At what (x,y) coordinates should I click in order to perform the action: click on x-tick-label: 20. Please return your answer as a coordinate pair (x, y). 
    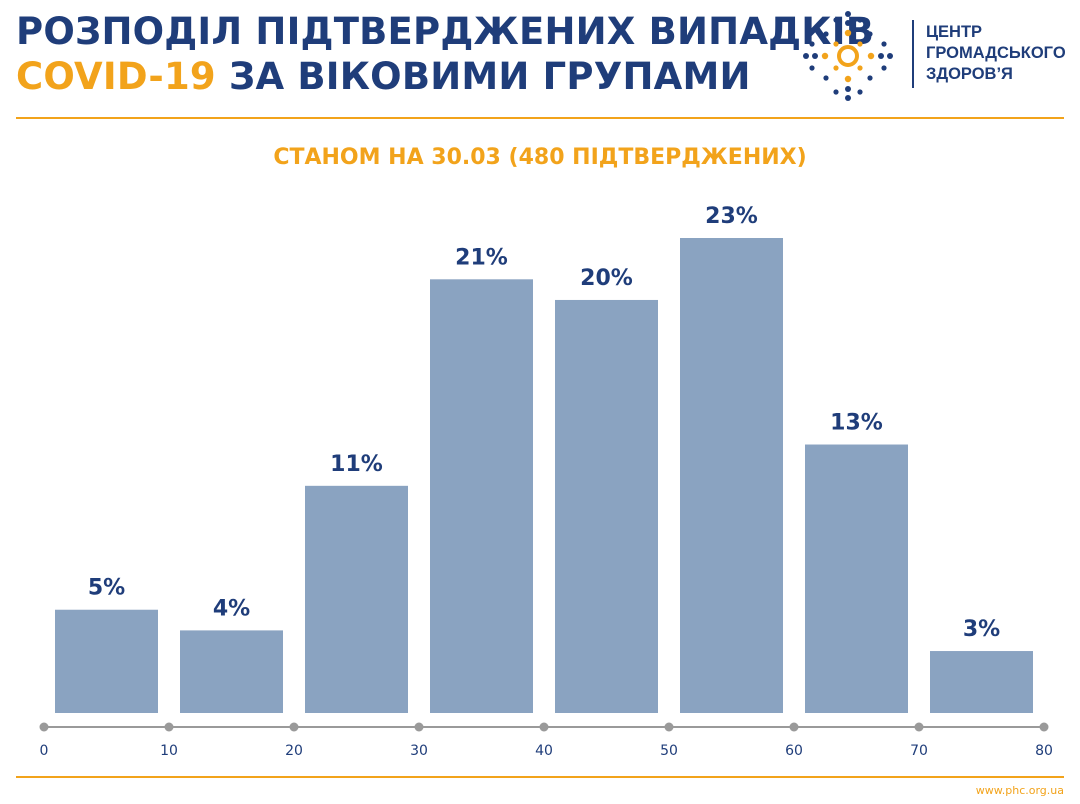
    Looking at the image, I should click on (294, 751).